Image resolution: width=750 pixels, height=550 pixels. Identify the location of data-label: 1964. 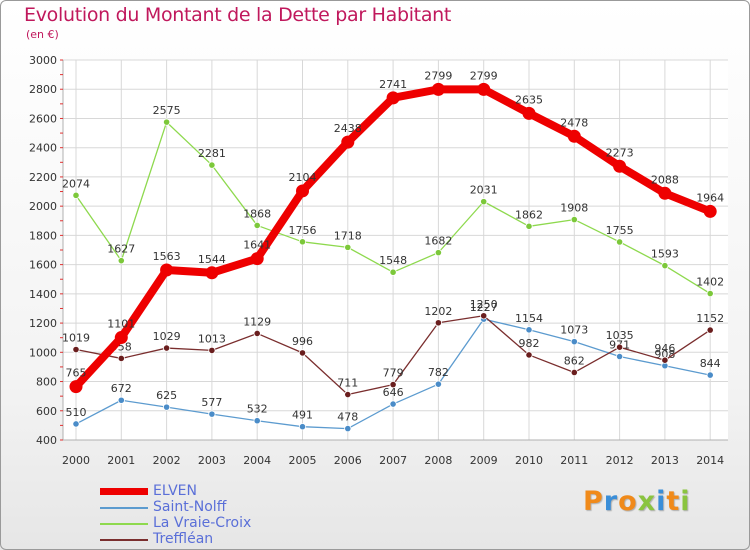
(710, 197).